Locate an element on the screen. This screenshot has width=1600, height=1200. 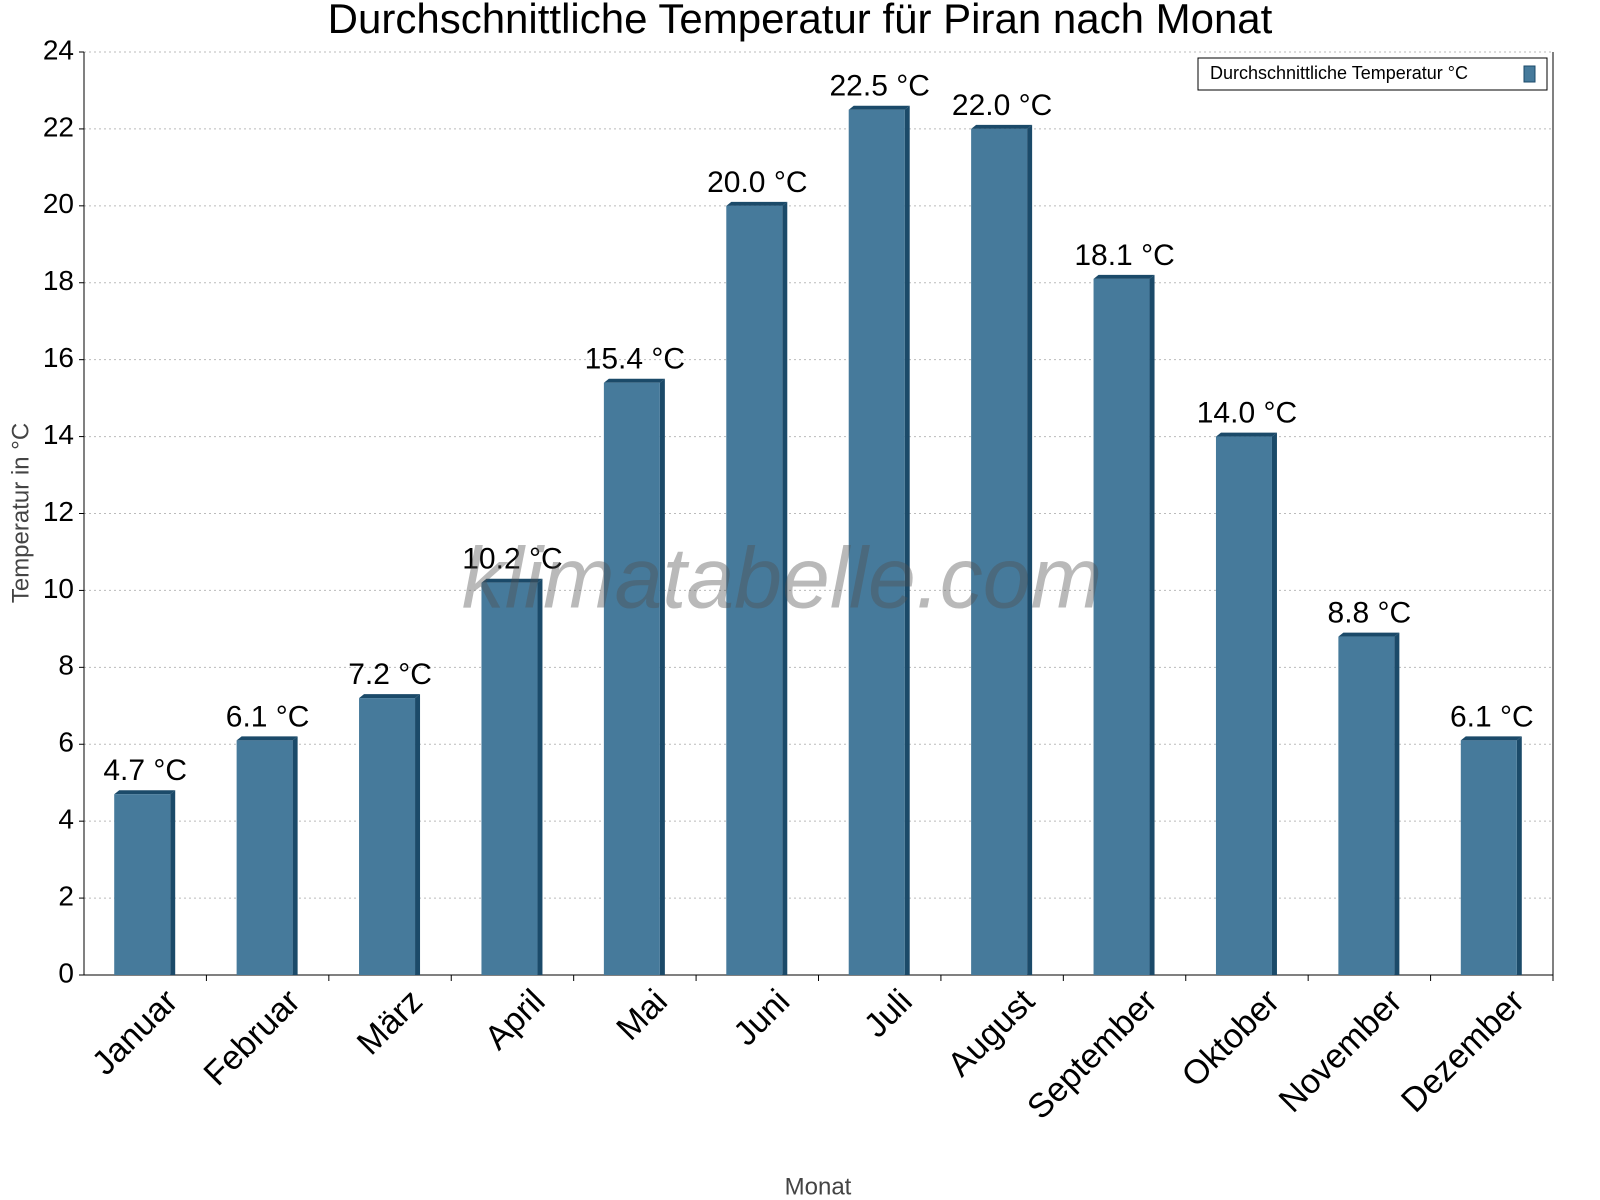
x-tick-label: September is located at coordinates (1092, 1054).